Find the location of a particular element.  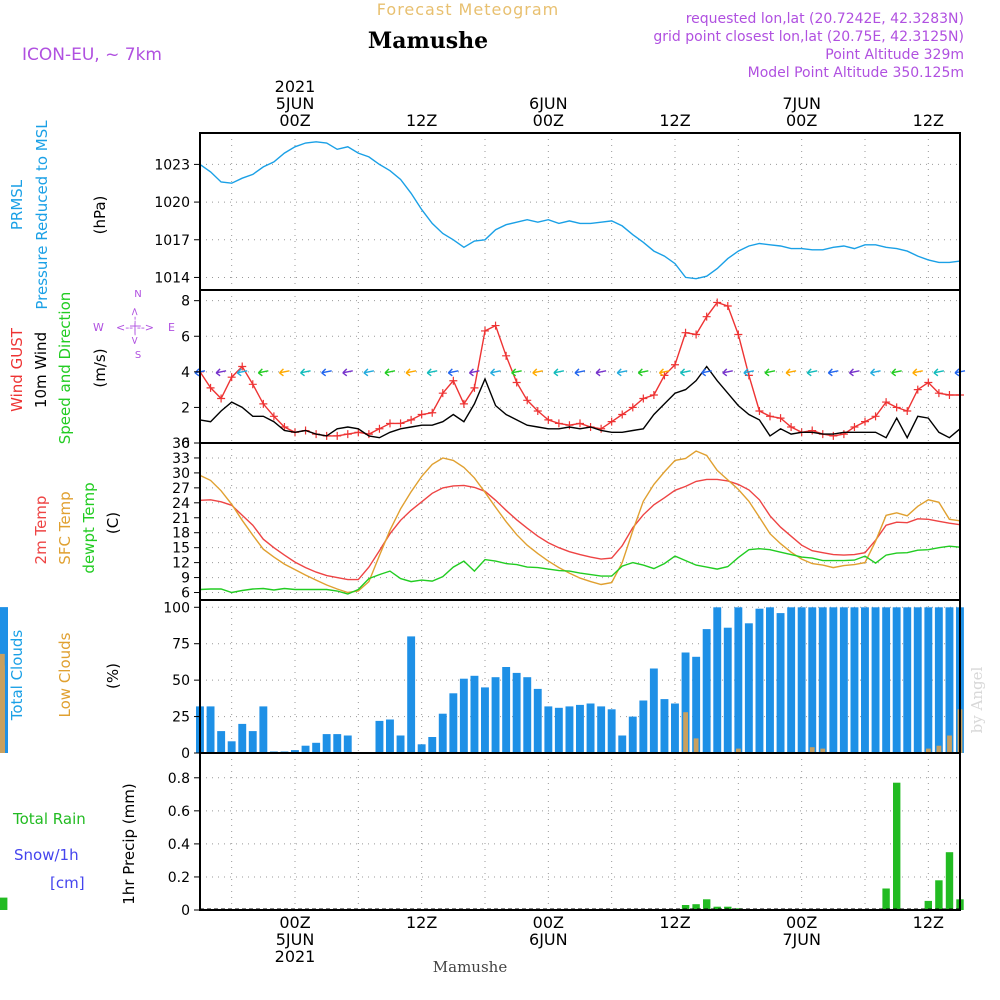

precip-axis-label: 1hr Precip (mm) is located at coordinates (129, 843).